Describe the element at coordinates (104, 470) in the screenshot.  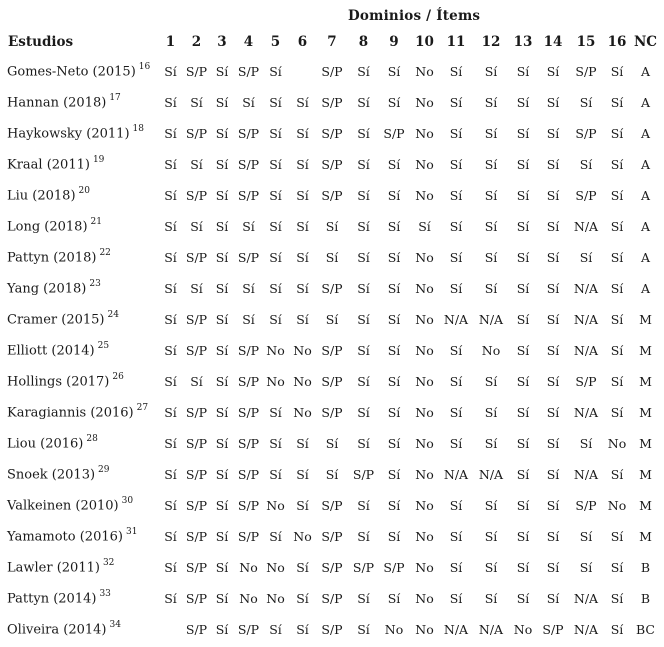
I see `reference-number: 29` at that location.